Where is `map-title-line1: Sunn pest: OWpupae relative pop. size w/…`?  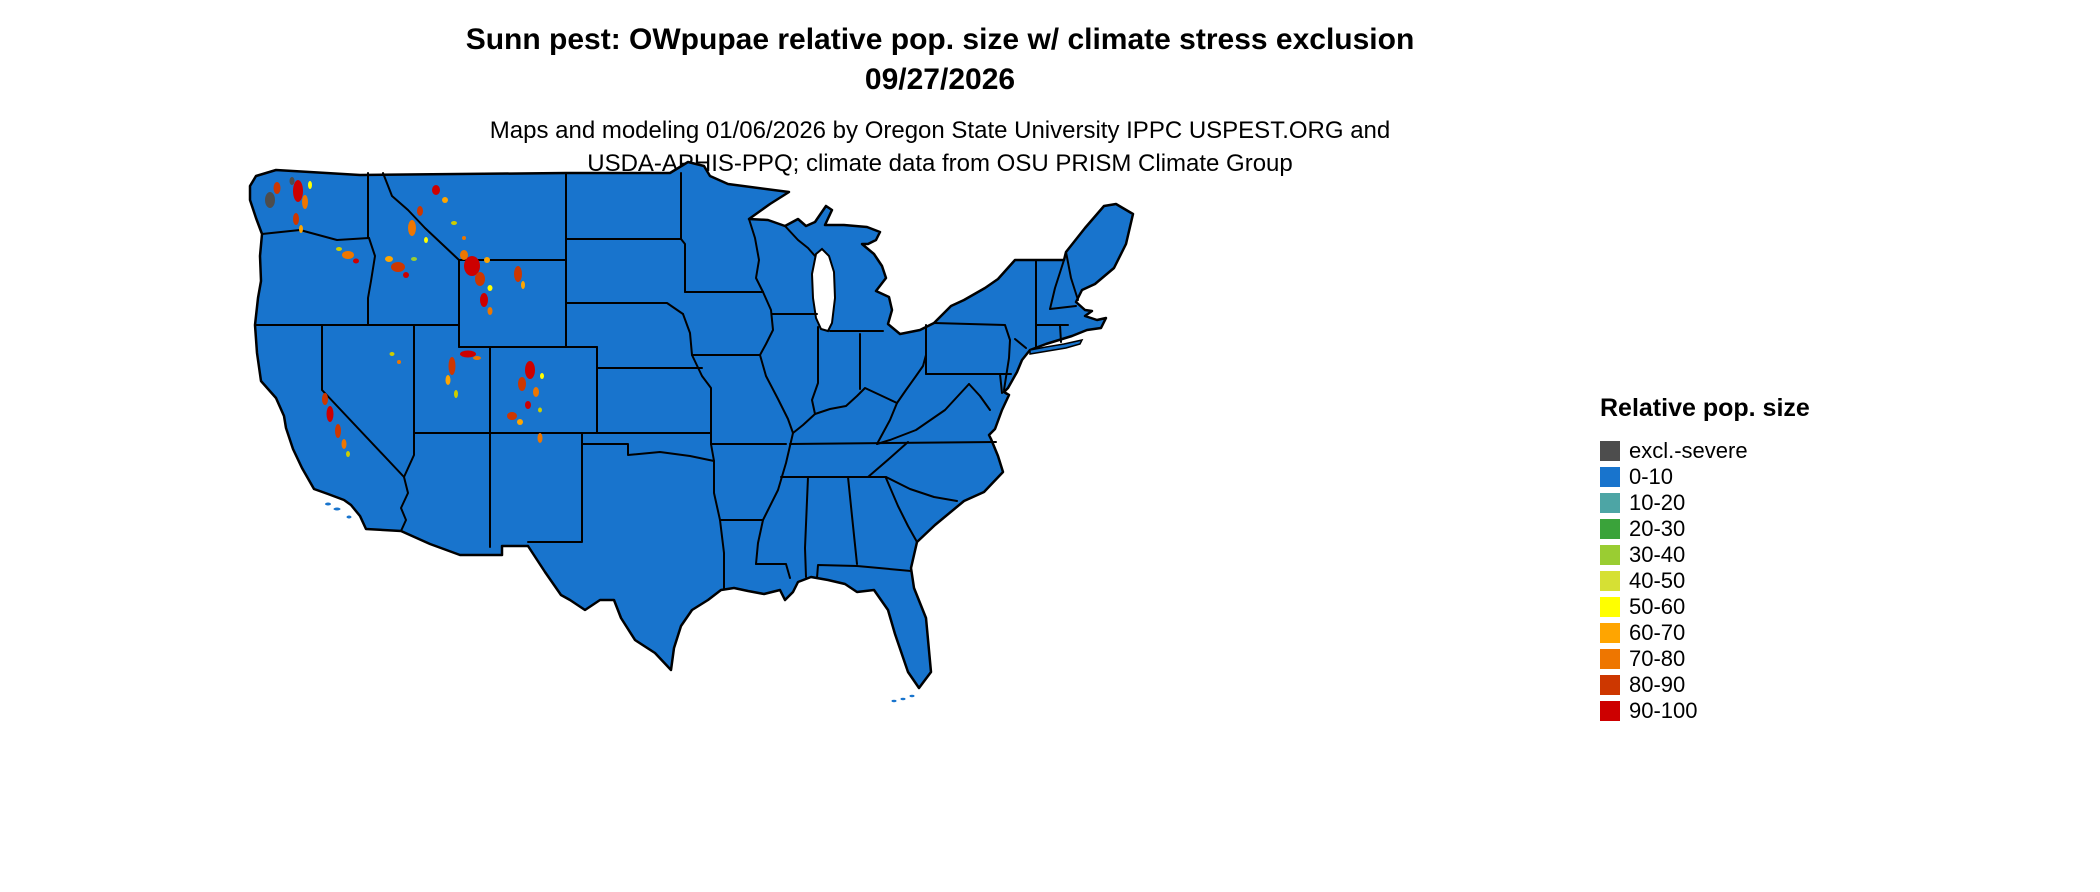 map-title-line1: Sunn pest: OWpupae relative pop. size w/… is located at coordinates (940, 39).